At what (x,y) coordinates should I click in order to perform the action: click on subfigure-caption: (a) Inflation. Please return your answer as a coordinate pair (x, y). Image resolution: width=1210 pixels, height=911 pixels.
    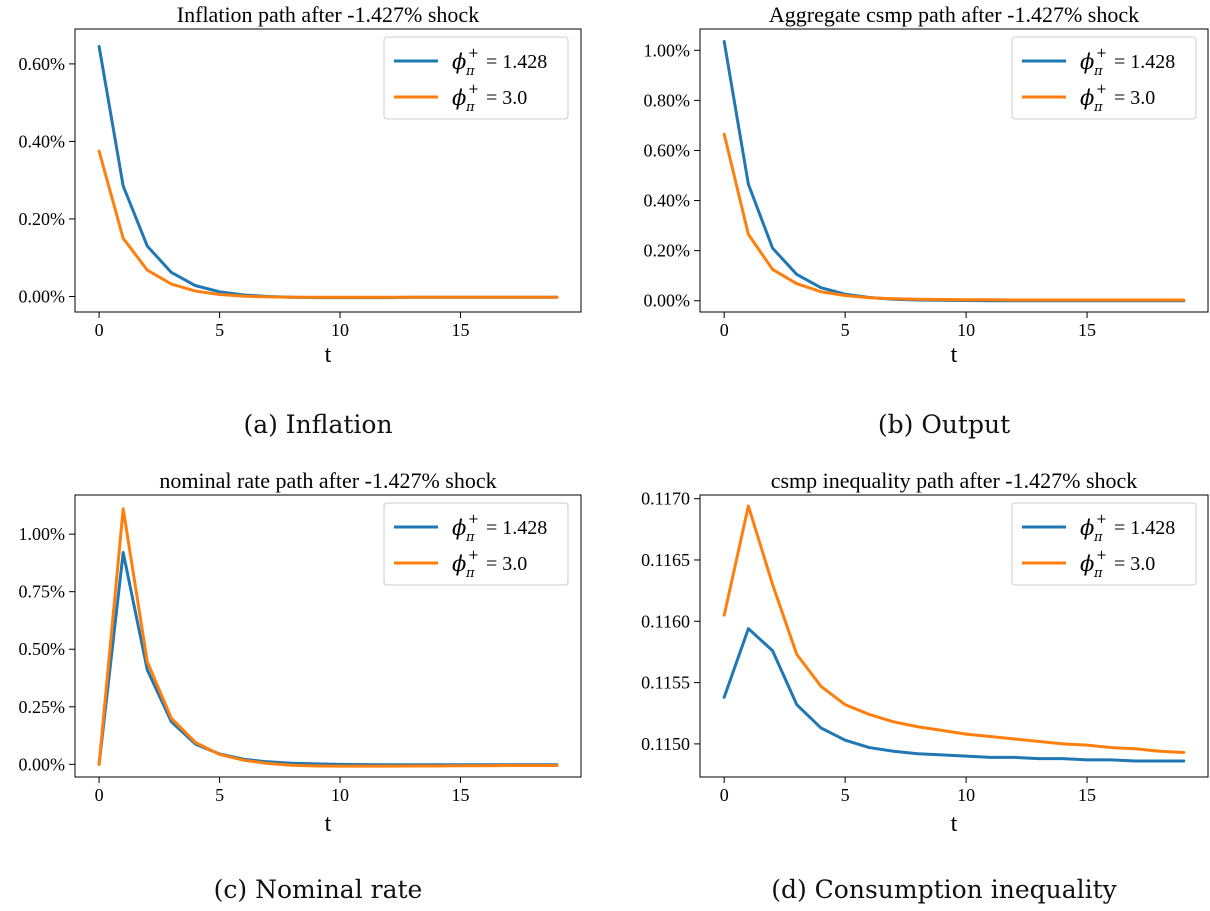
    Looking at the image, I should click on (317, 424).